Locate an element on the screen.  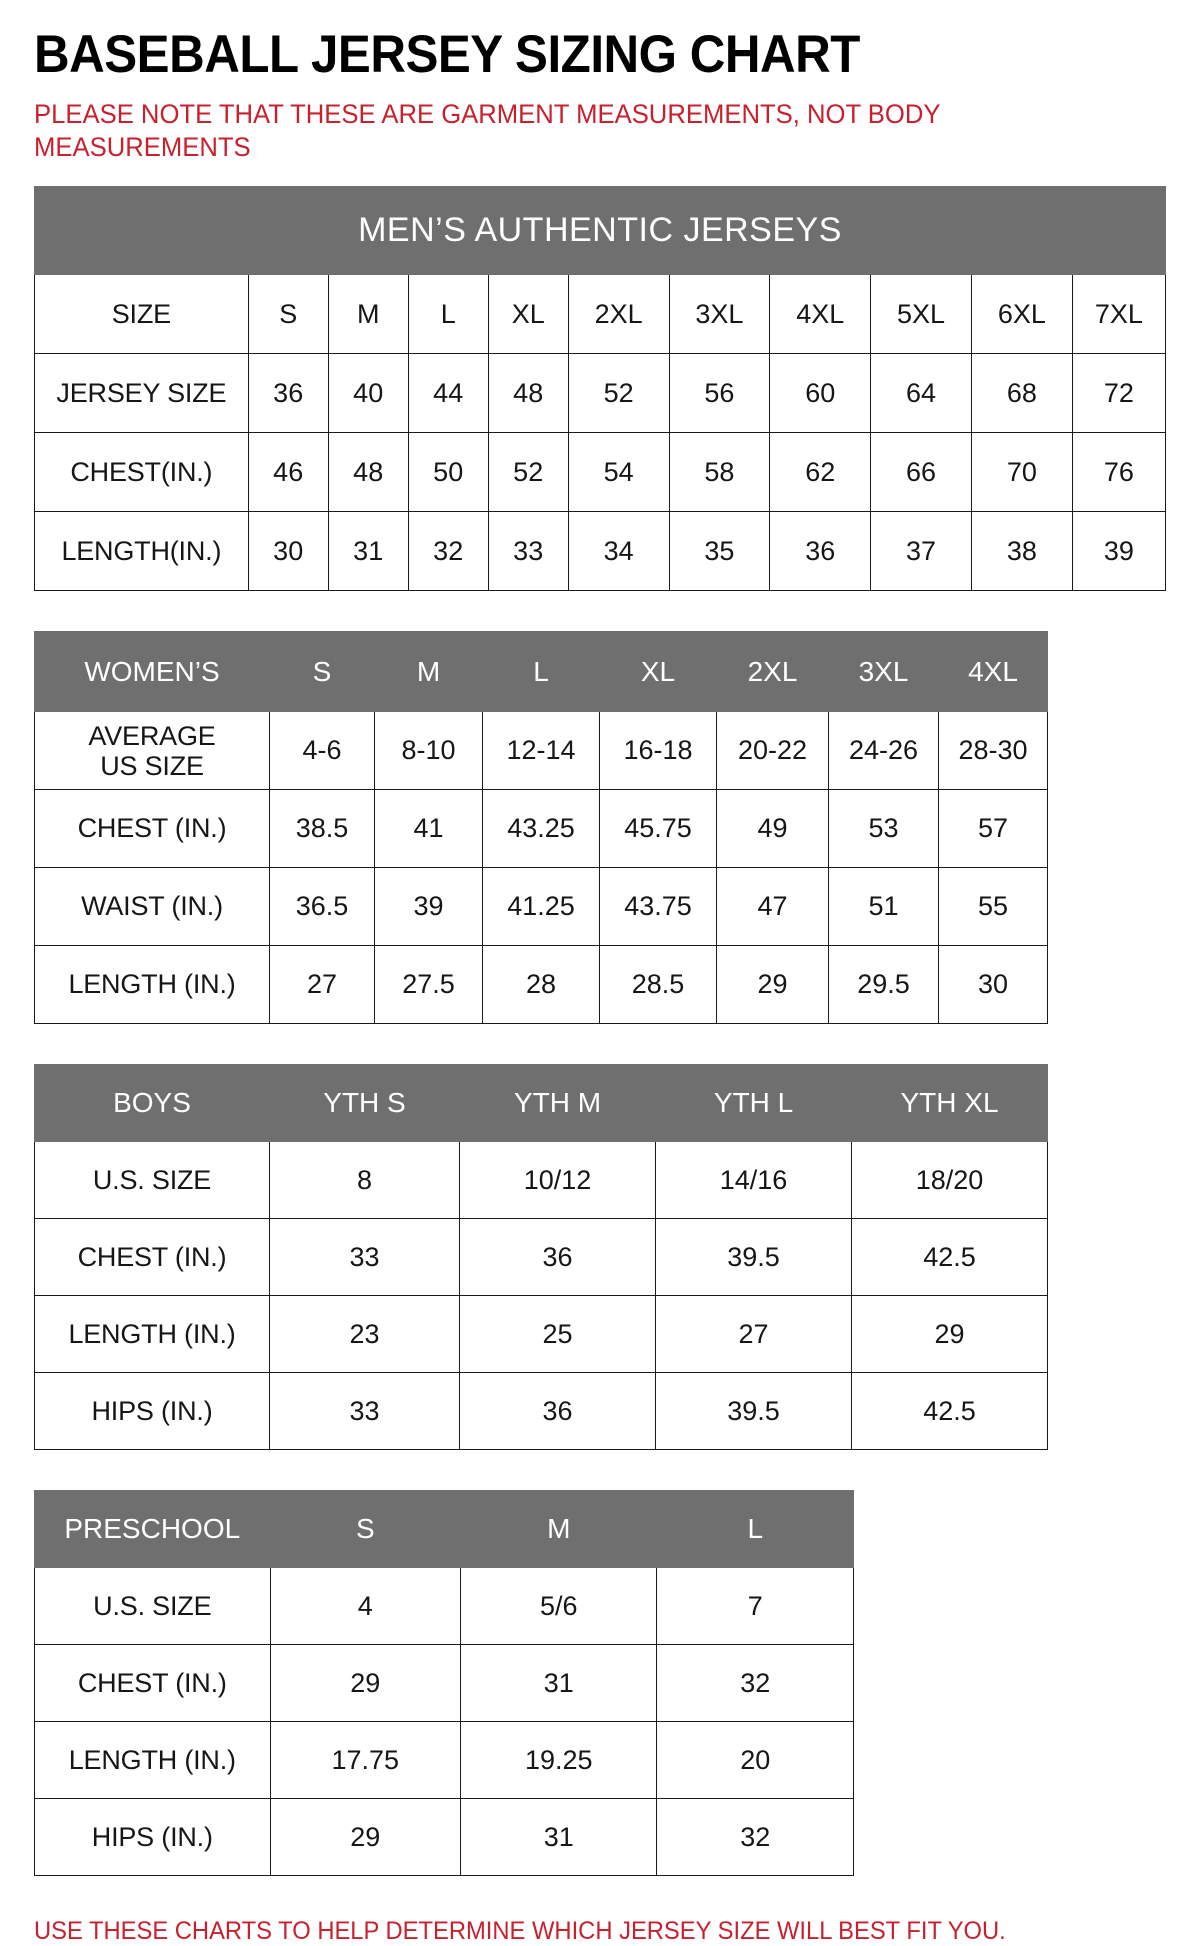
mens-col-header: L is located at coordinates (448, 314).